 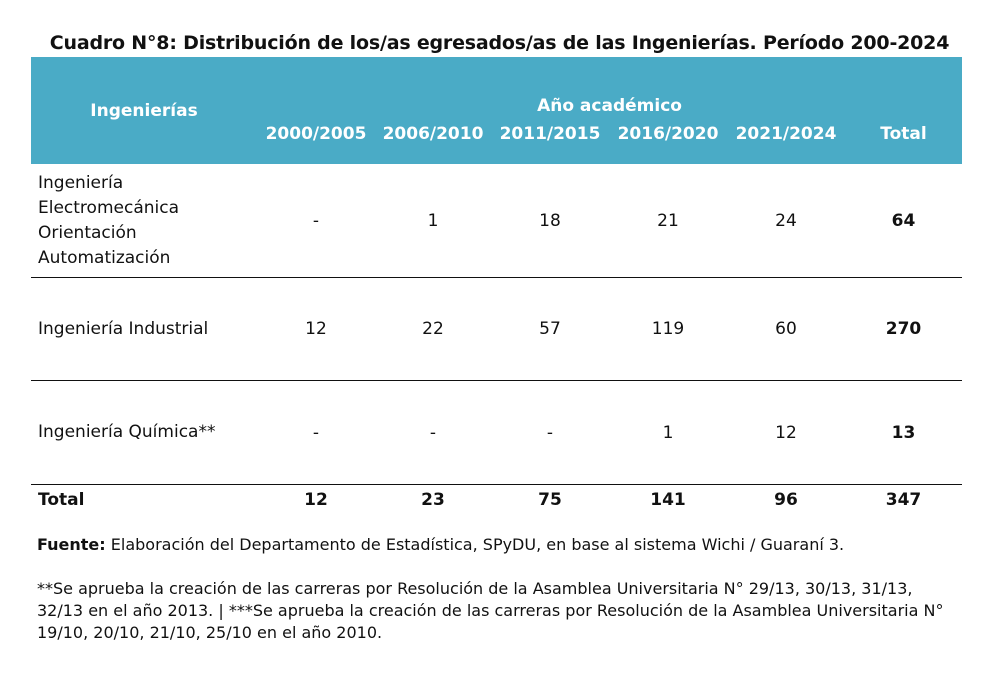 What do you see at coordinates (127, 432) in the screenshot?
I see `row-label: Ingeniería Química**` at bounding box center [127, 432].